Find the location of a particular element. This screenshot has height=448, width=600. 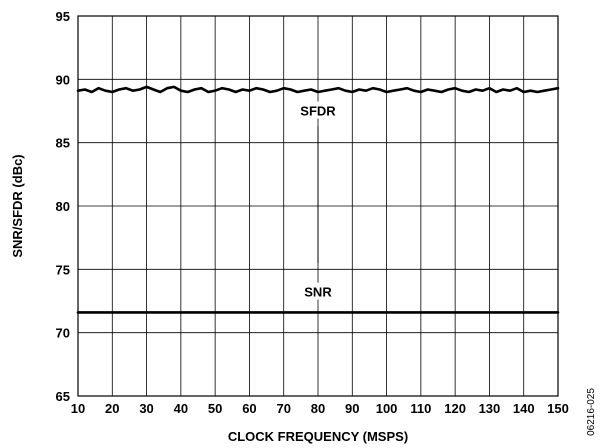

series-label-sfdr: SFDR is located at coordinates (318, 111).